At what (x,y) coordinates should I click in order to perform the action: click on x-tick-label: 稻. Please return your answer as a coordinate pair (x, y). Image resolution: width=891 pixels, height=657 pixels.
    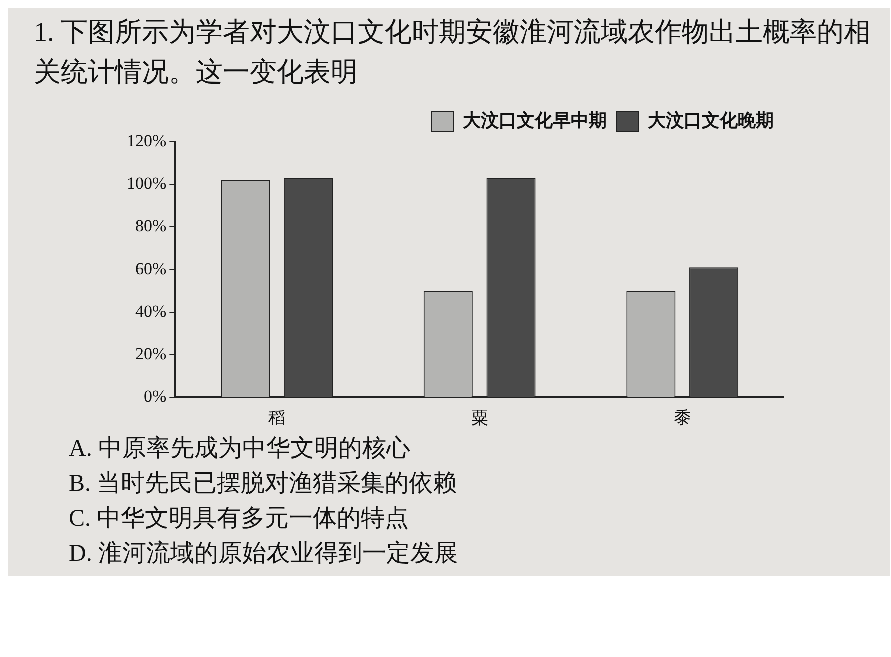
    Looking at the image, I should click on (277, 418).